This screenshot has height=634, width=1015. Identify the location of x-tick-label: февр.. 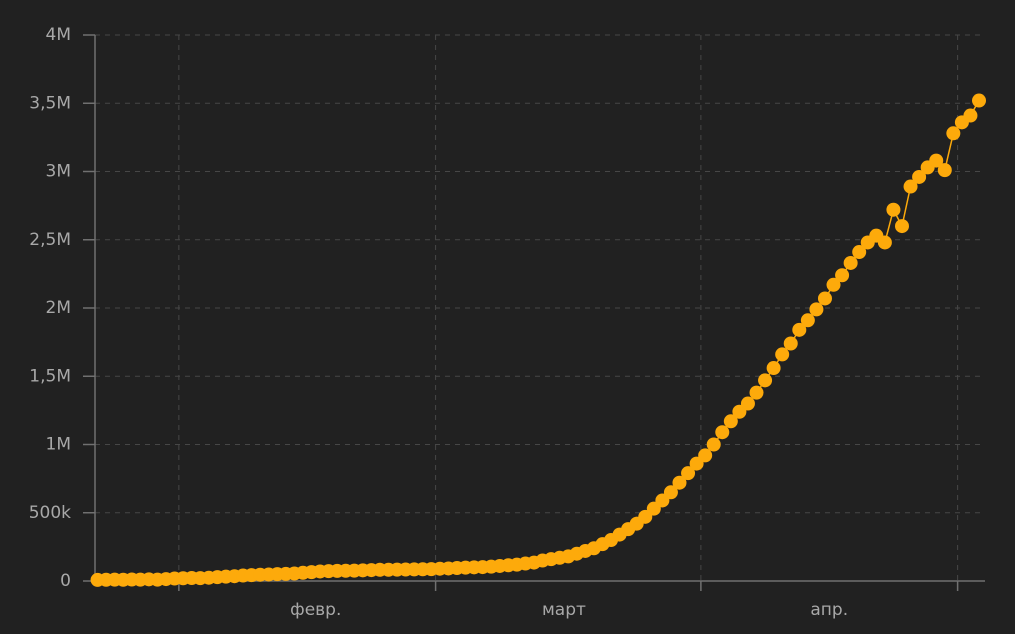
(315, 610).